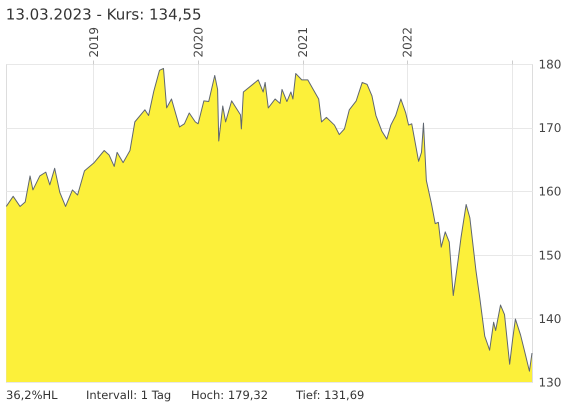 The image size is (567, 408). What do you see at coordinates (329, 395) in the screenshot?
I see `text: Tief: 131,69` at bounding box center [329, 395].